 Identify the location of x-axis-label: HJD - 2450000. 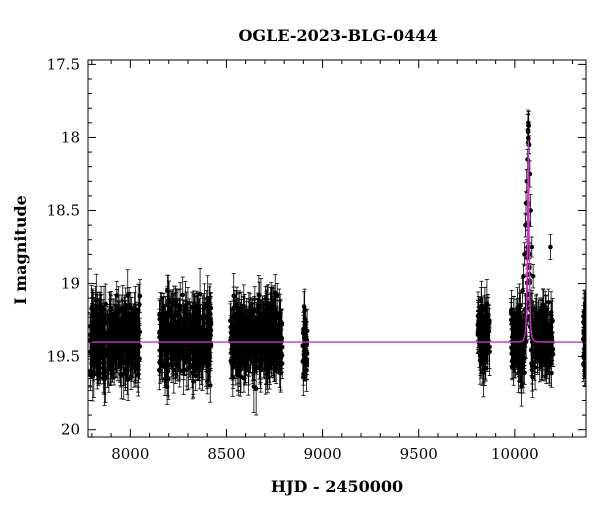
(337, 486).